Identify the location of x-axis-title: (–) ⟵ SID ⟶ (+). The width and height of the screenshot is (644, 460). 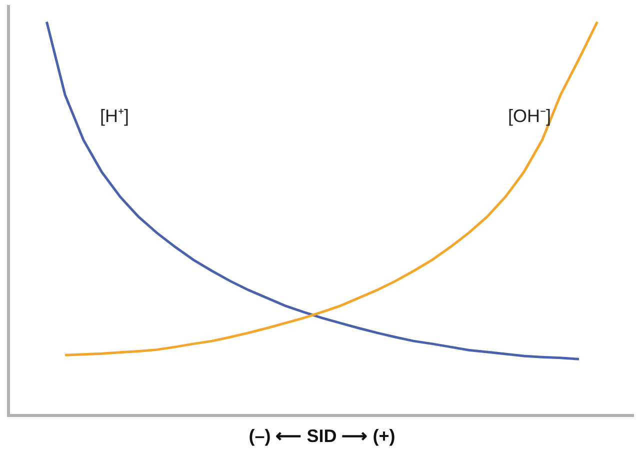
(322, 436).